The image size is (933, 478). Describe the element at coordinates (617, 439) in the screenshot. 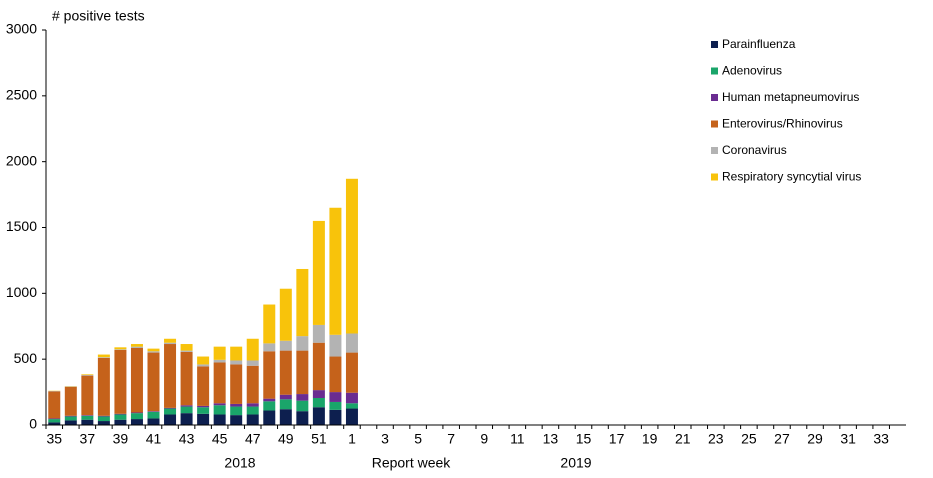

I see `x-tick-label: 17` at that location.